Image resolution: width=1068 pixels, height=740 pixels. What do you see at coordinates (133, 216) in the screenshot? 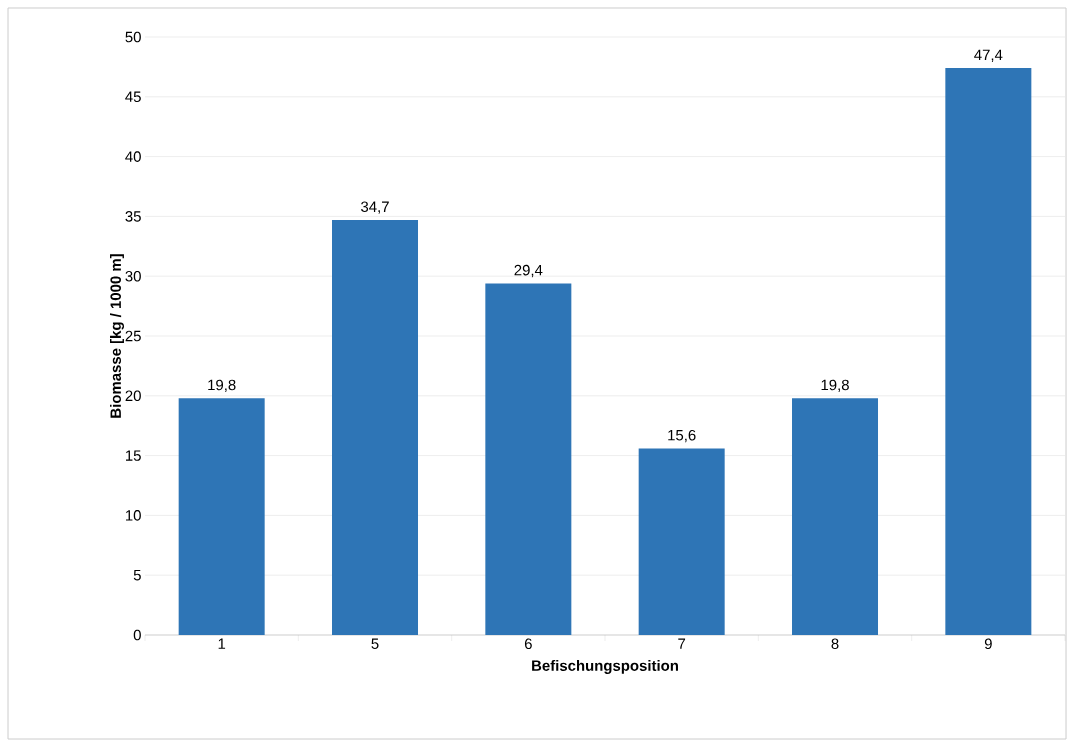
I see `y-tick-label: 35` at bounding box center [133, 216].